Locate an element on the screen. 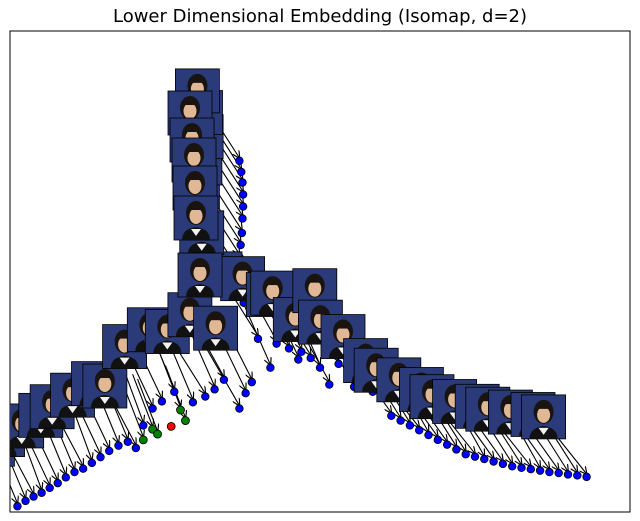  neighbor-point is located at coordinates (143, 440).